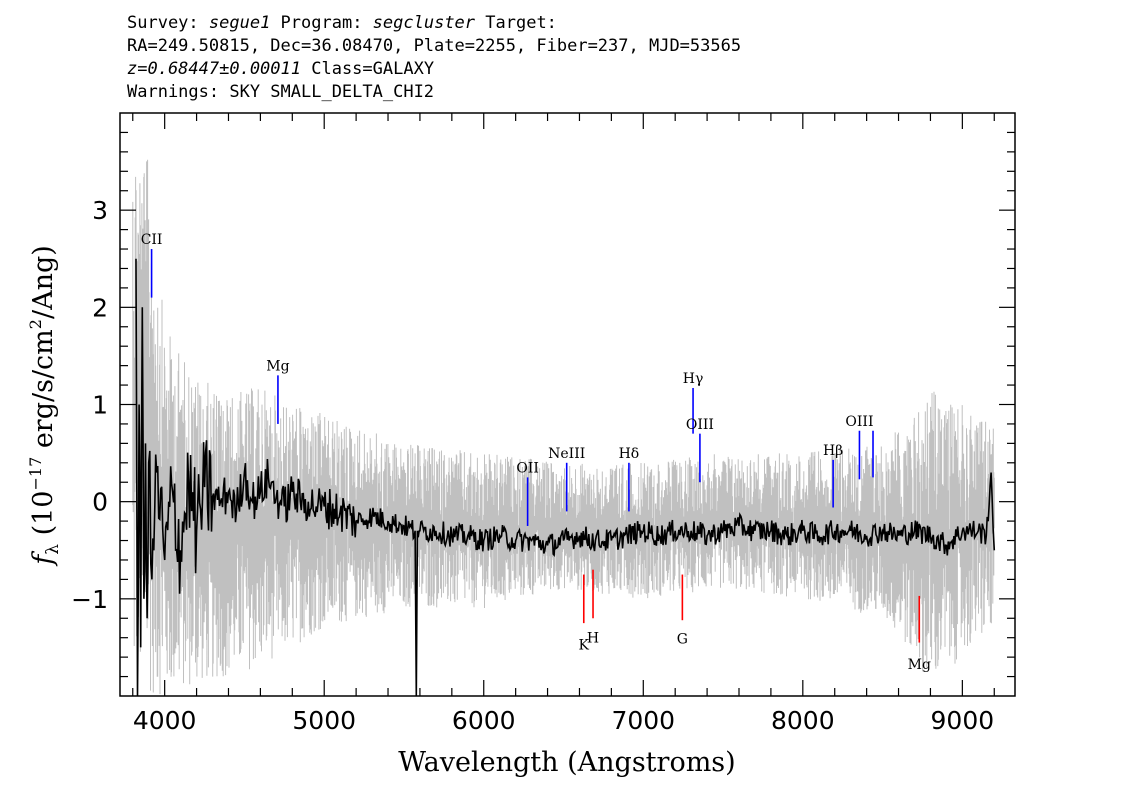 The image size is (1134, 810). What do you see at coordinates (44, 406) in the screenshot?
I see `y-axis-title: fλ (10−17 erg/s/cm2/Ang)` at bounding box center [44, 406].